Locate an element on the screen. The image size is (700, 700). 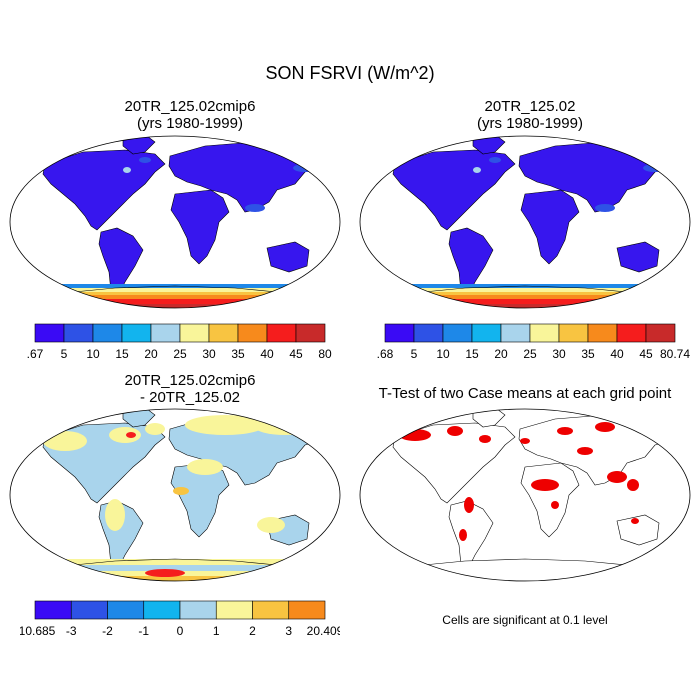
colorbar-tick-label: -1 is located at coordinates (143, 631).